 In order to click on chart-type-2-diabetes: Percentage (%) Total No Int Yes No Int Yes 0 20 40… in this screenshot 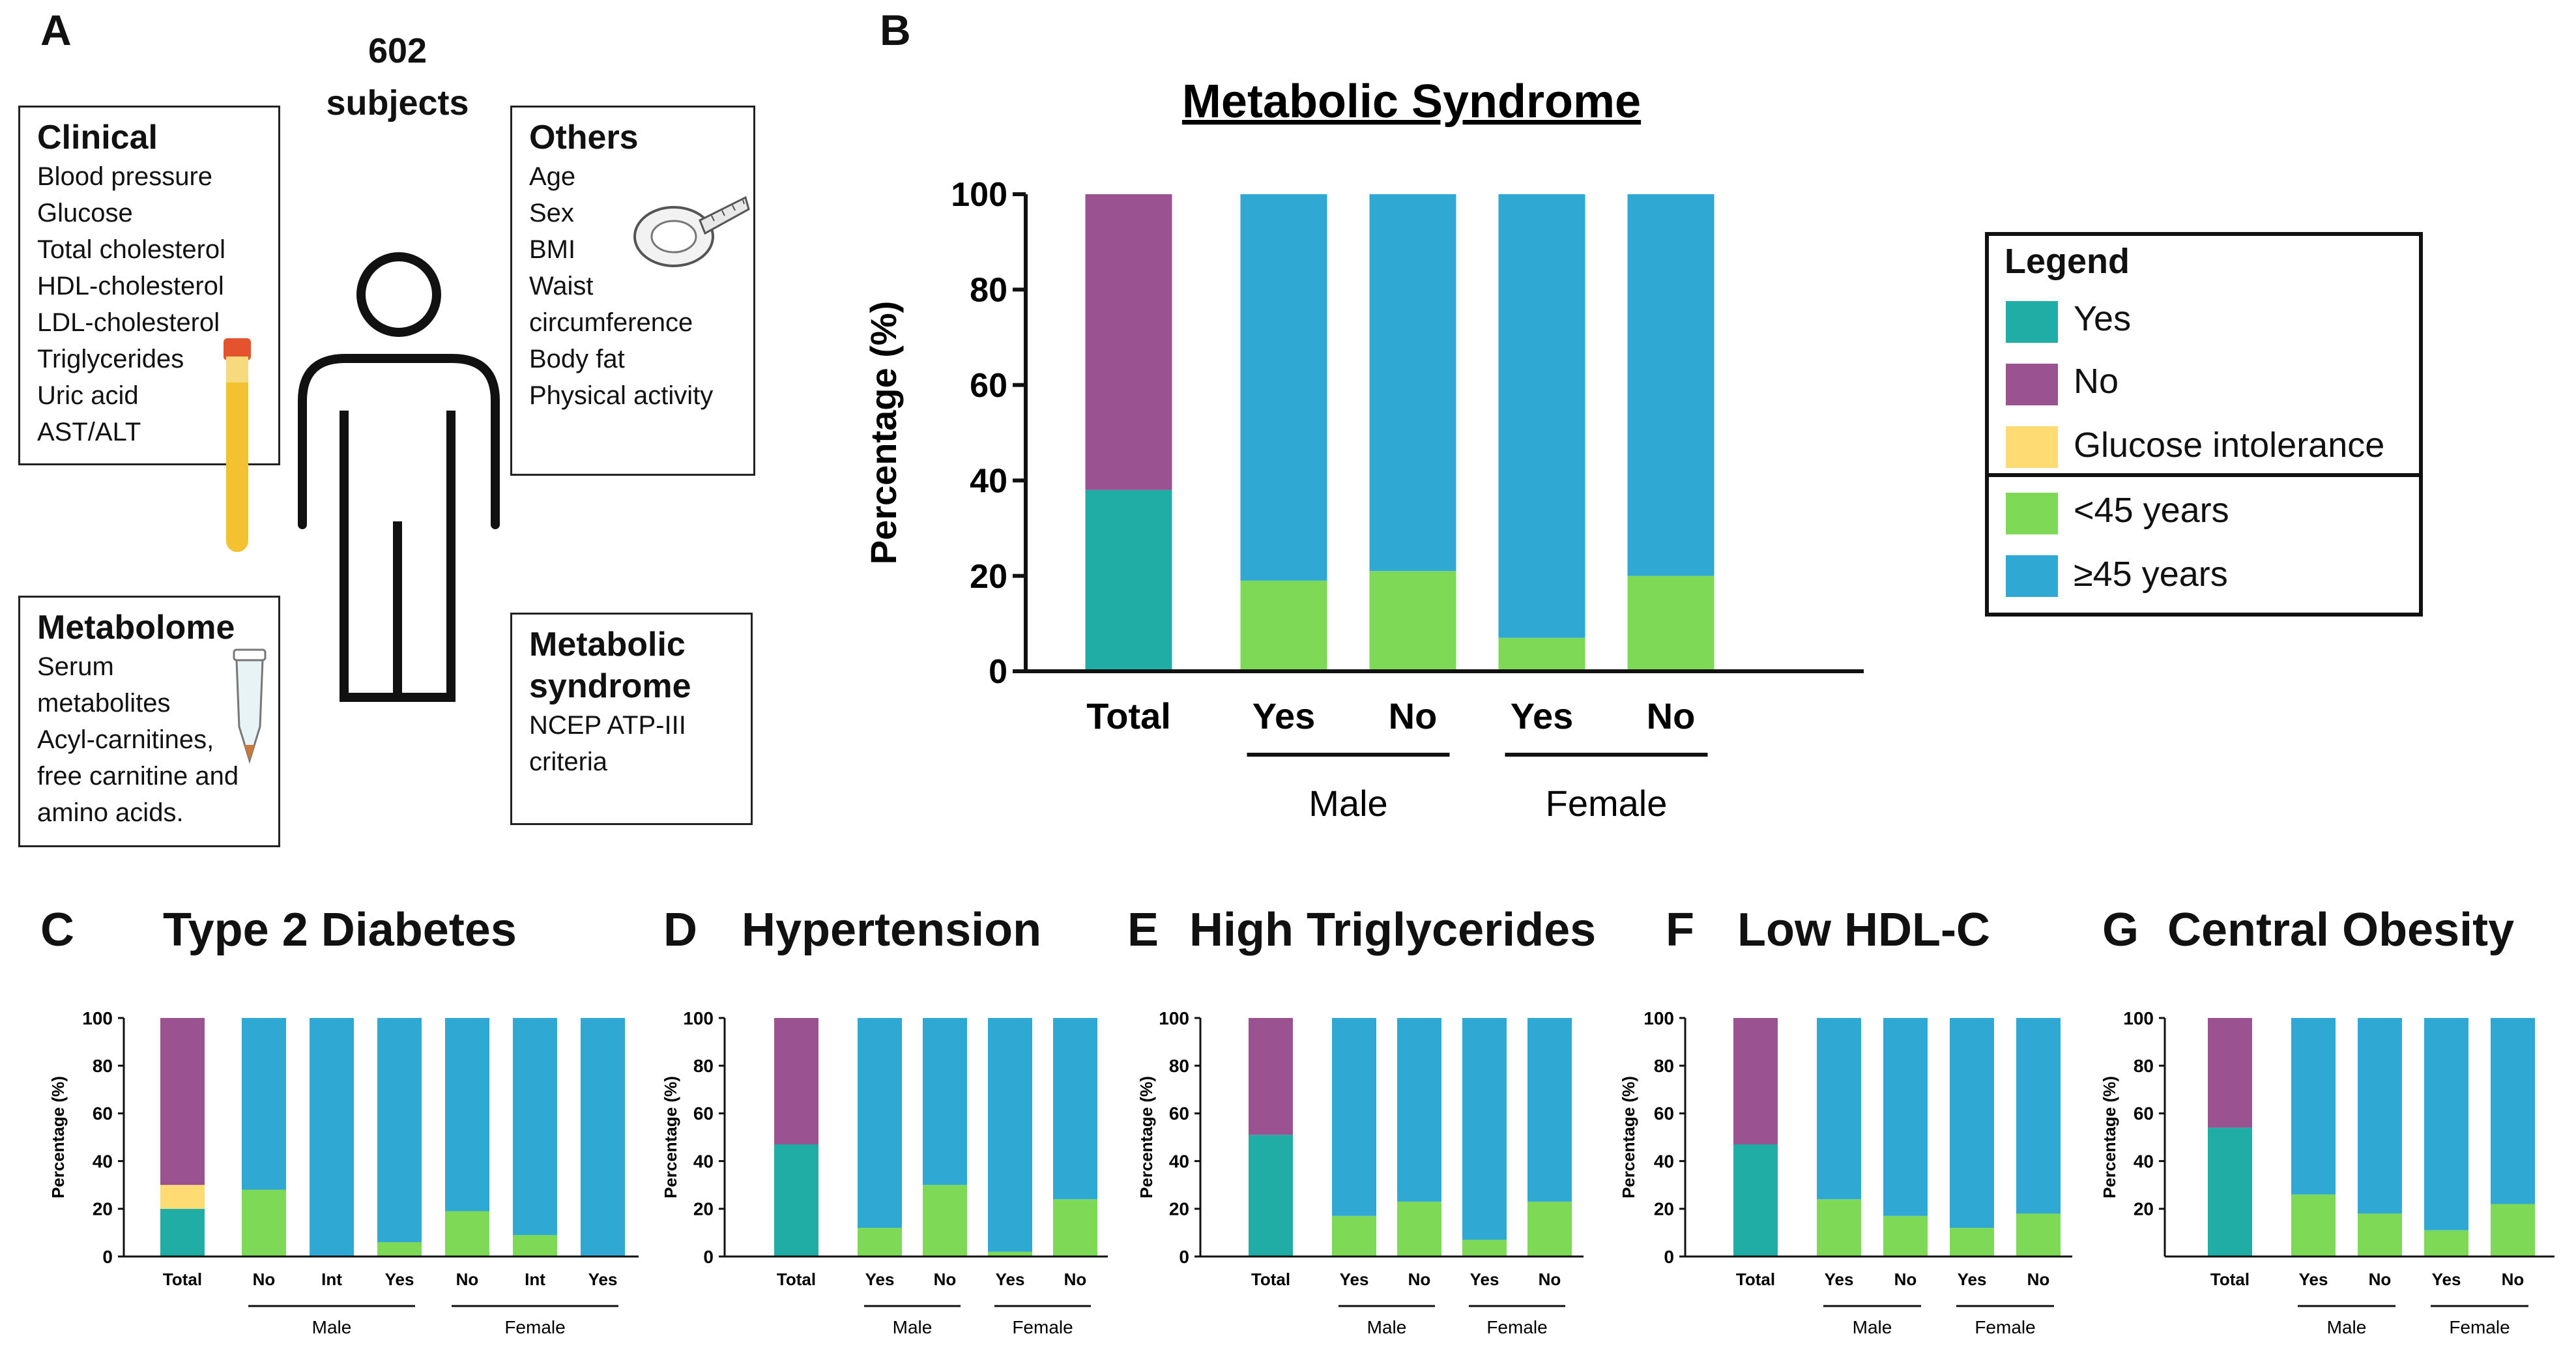, I will do `click(344, 1172)`.